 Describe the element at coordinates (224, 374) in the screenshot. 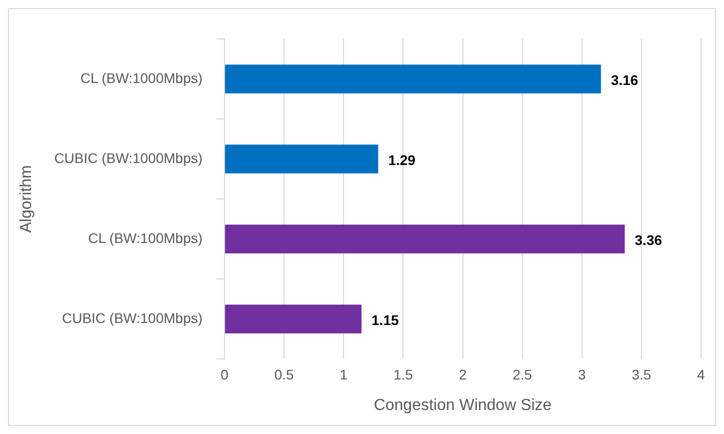

I see `x-tick-label: 0` at that location.